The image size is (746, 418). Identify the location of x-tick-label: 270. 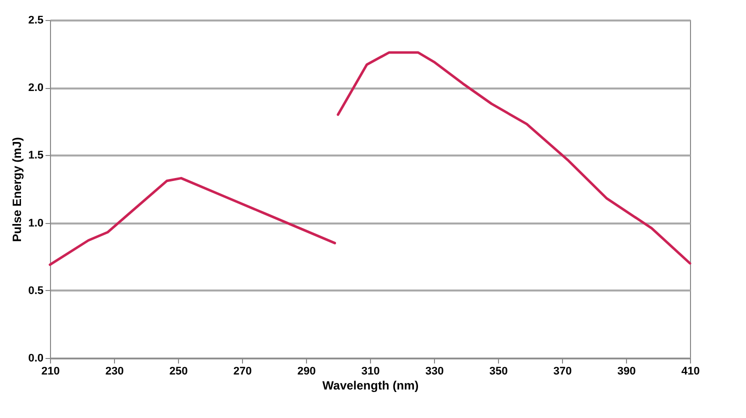
(242, 372).